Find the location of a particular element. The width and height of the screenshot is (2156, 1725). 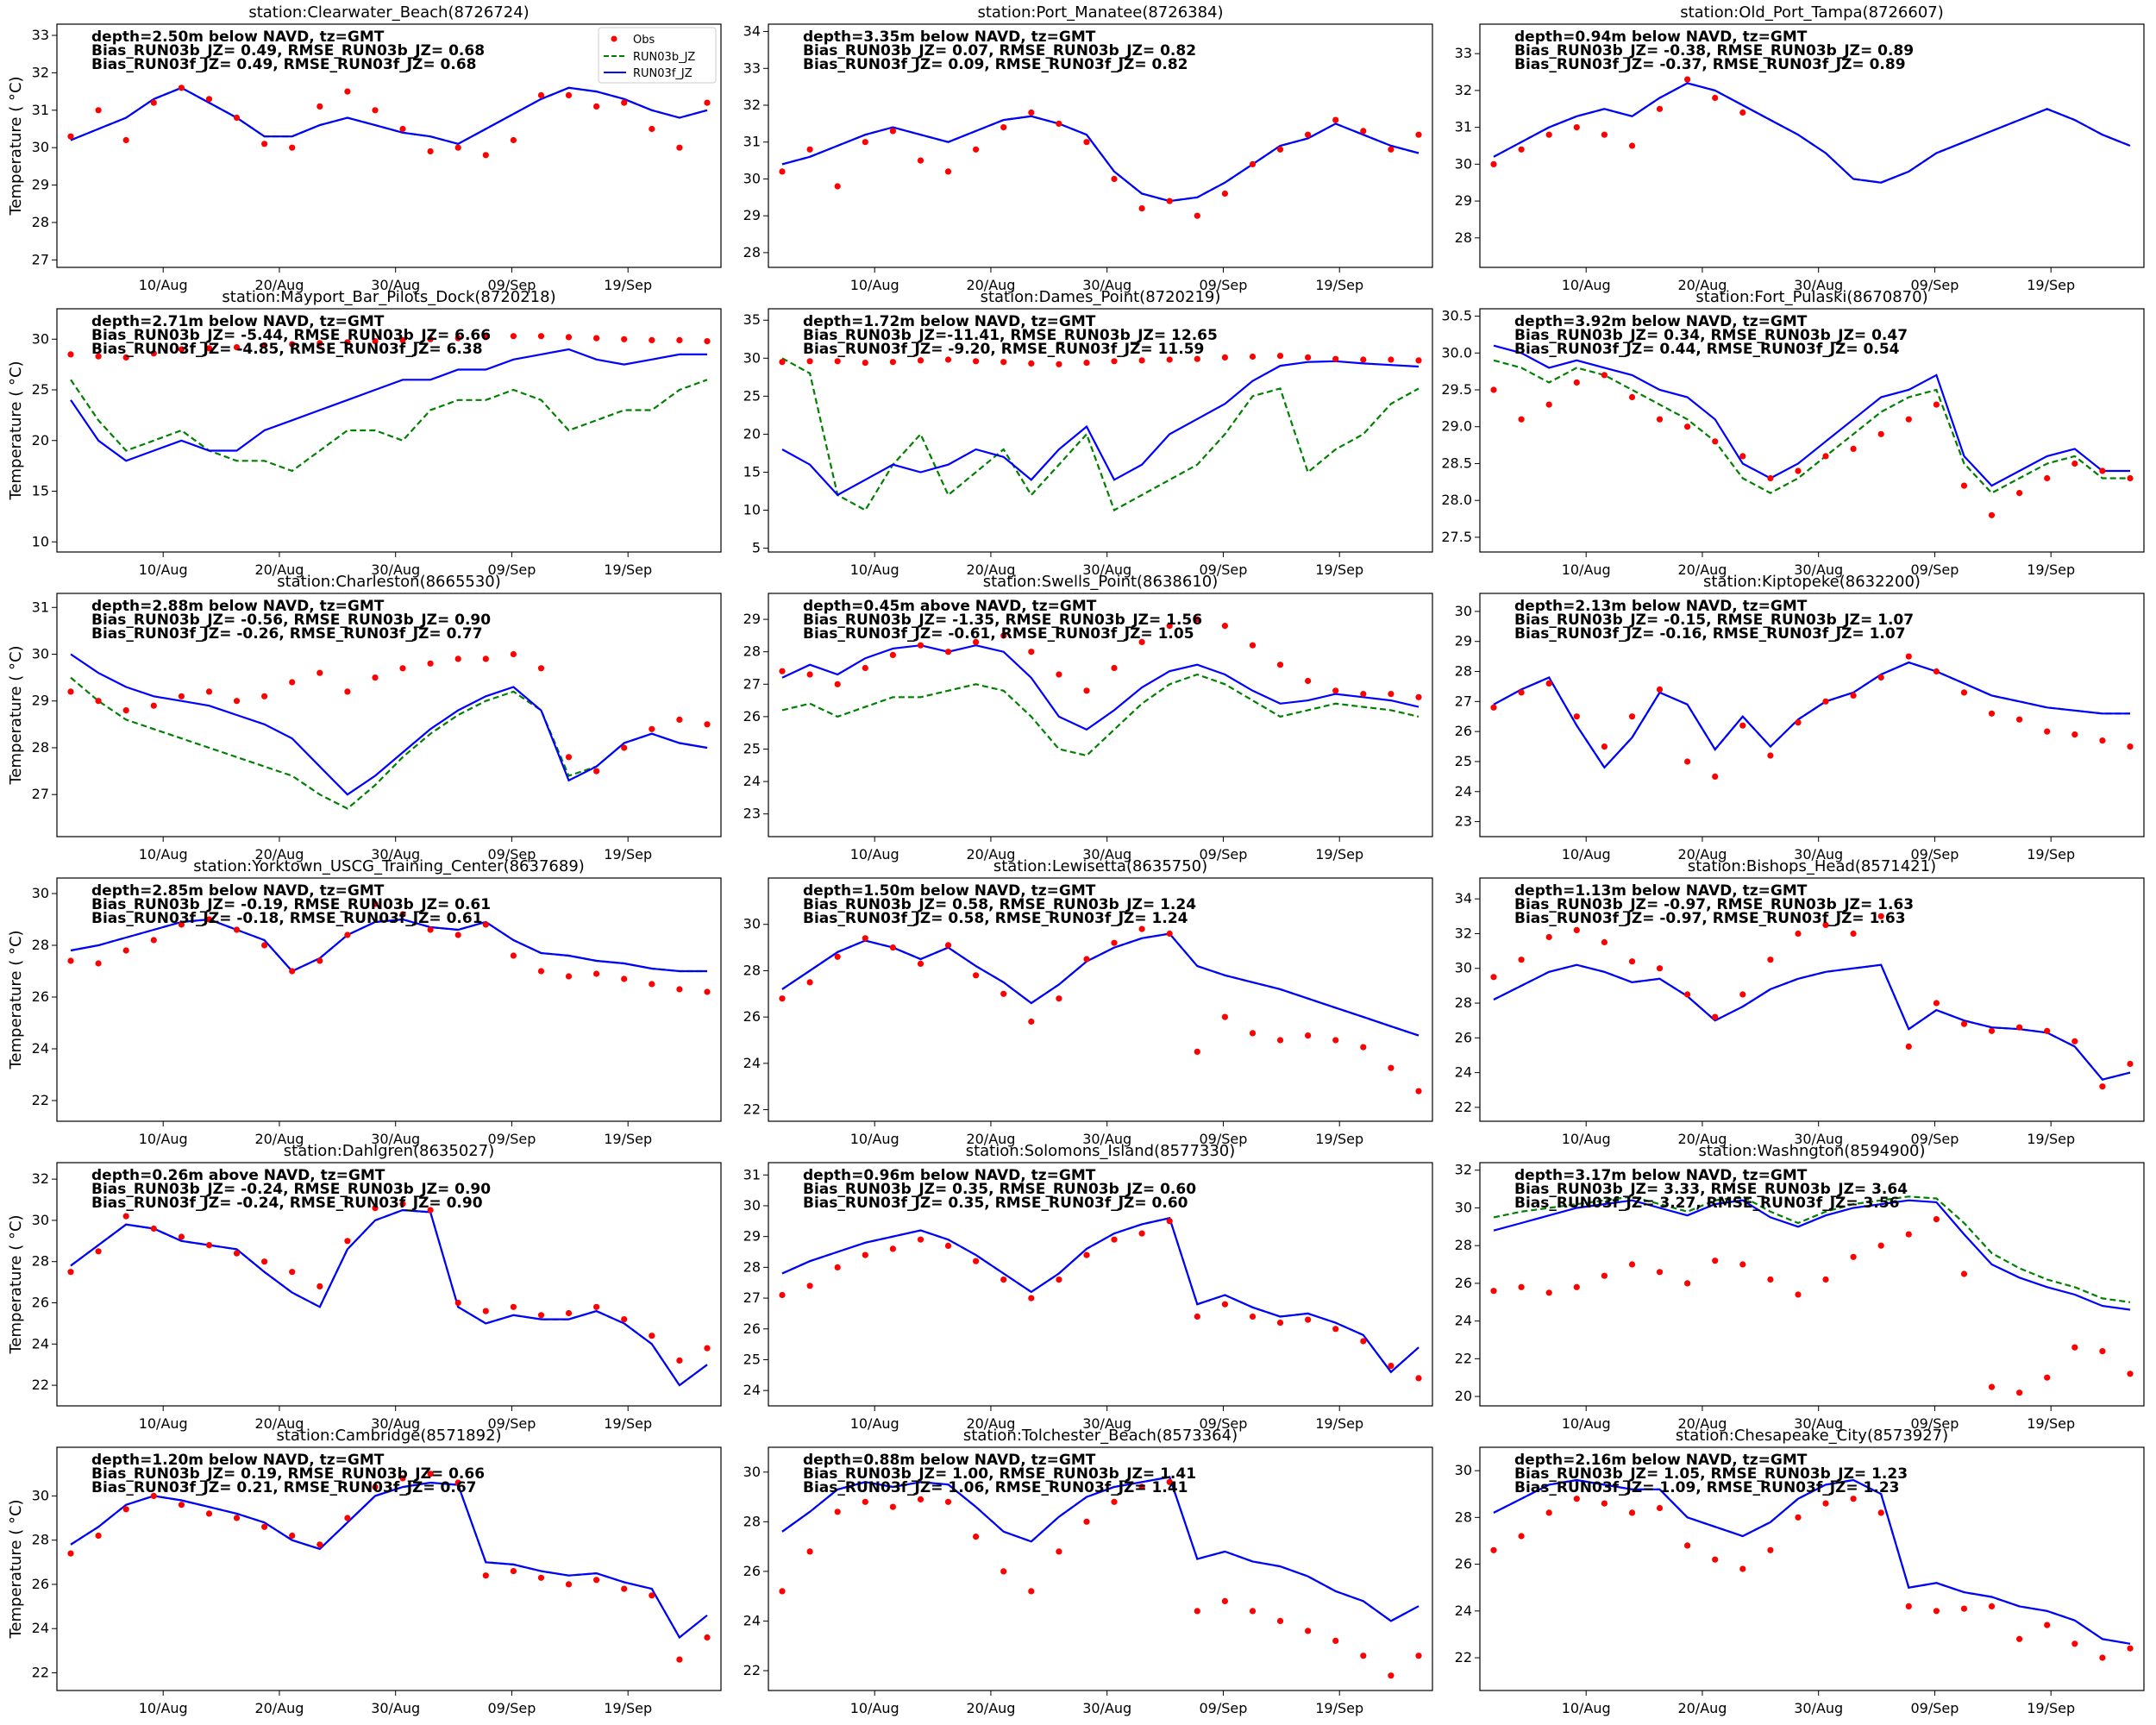

y-tick-label: 25 is located at coordinates (752, 396).